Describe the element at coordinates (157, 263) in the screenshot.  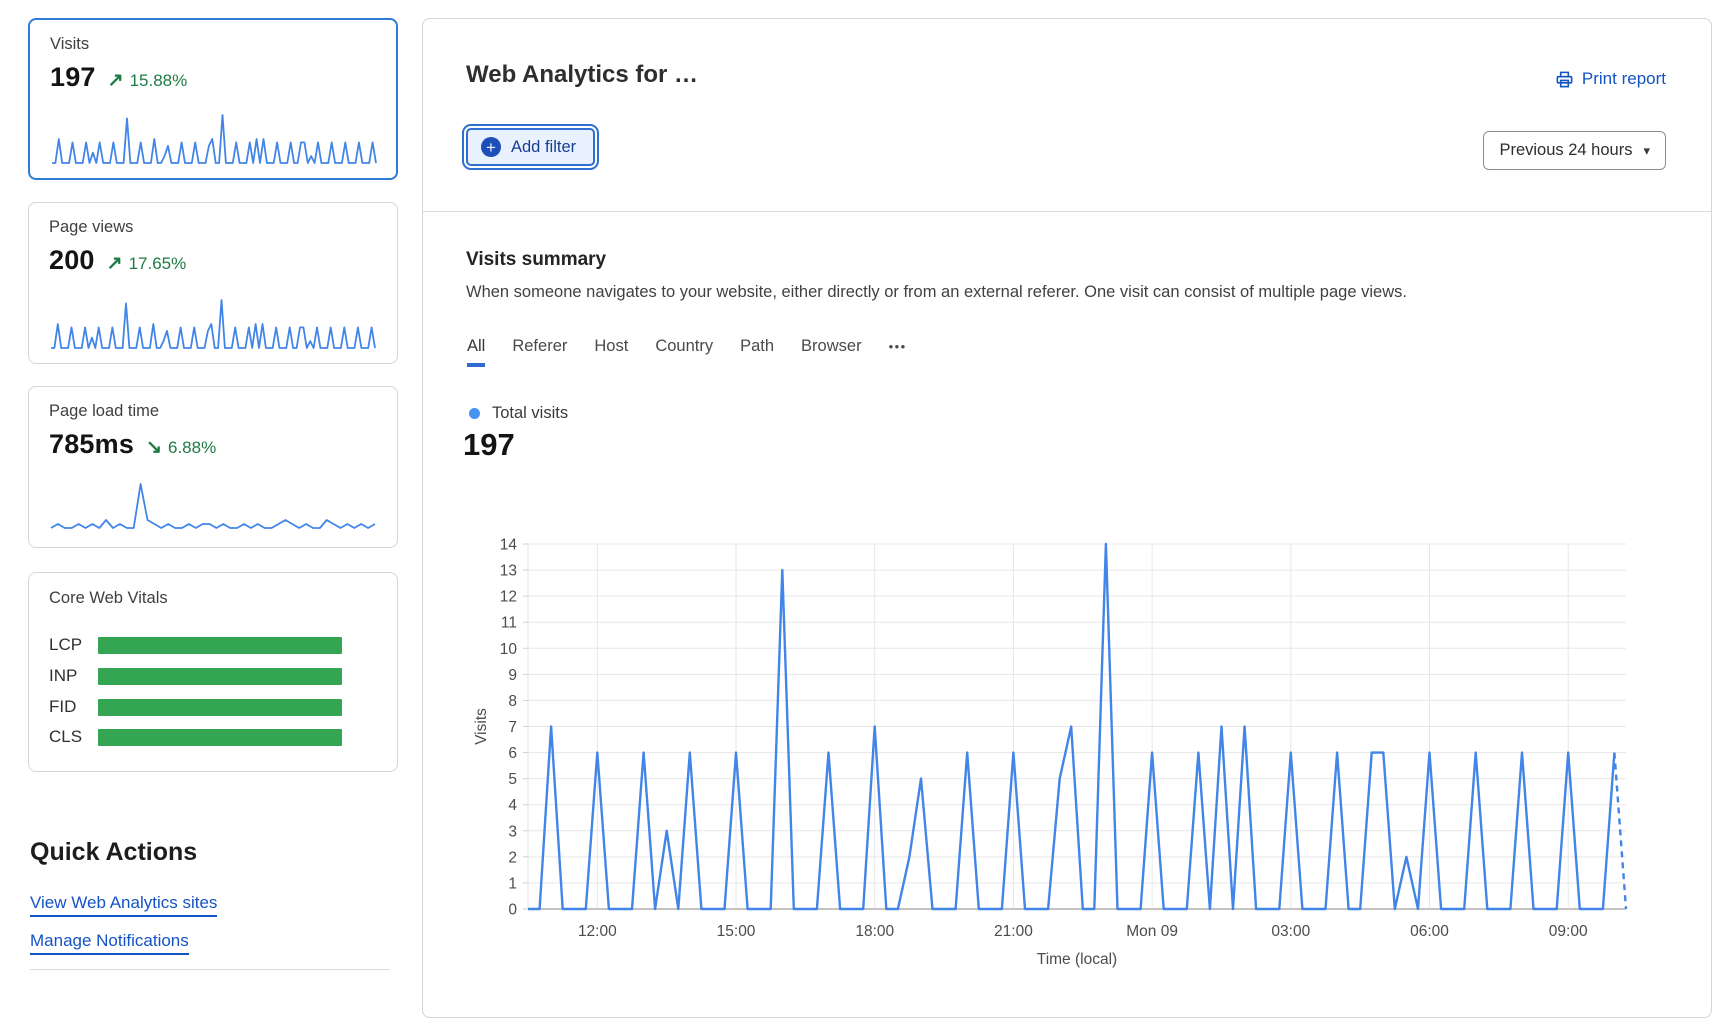
I see `trend-percent: 17.65%` at that location.